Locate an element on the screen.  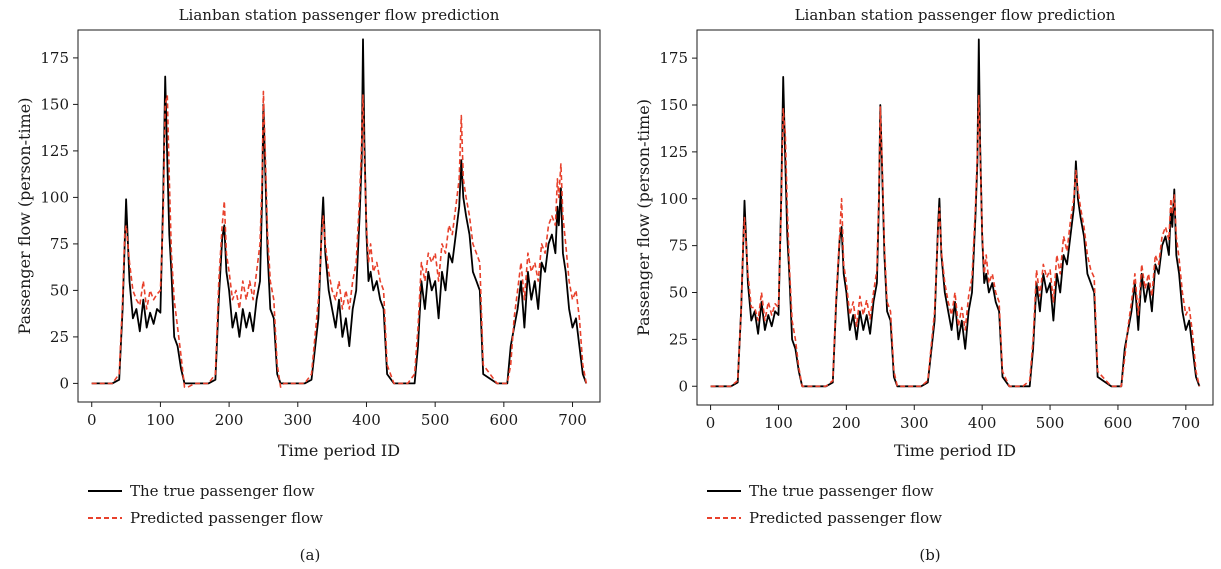
panel-label: (b) is located at coordinates (929, 555).